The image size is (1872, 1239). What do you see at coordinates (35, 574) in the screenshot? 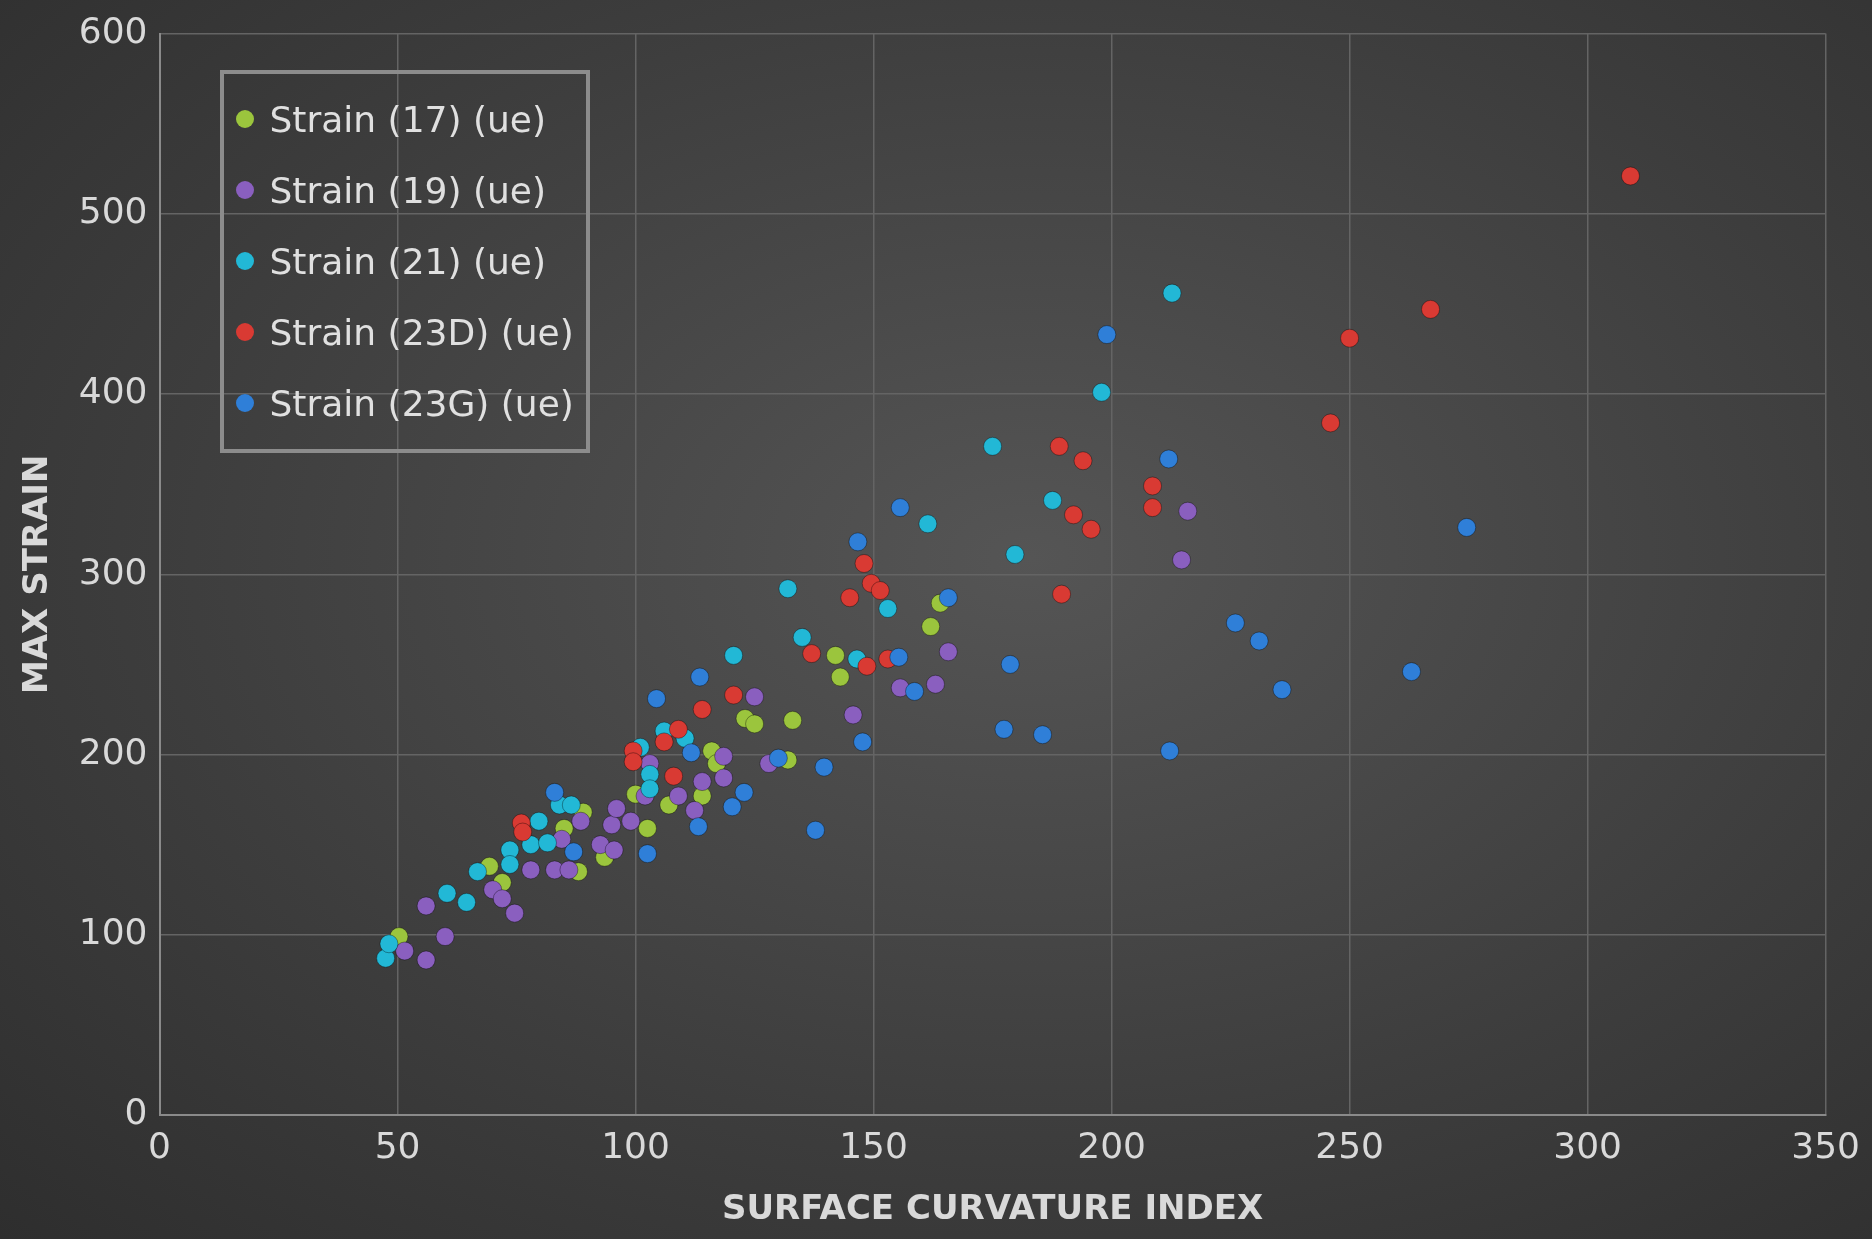
I see `y-axis-title: MAX STRAIN` at bounding box center [35, 574].